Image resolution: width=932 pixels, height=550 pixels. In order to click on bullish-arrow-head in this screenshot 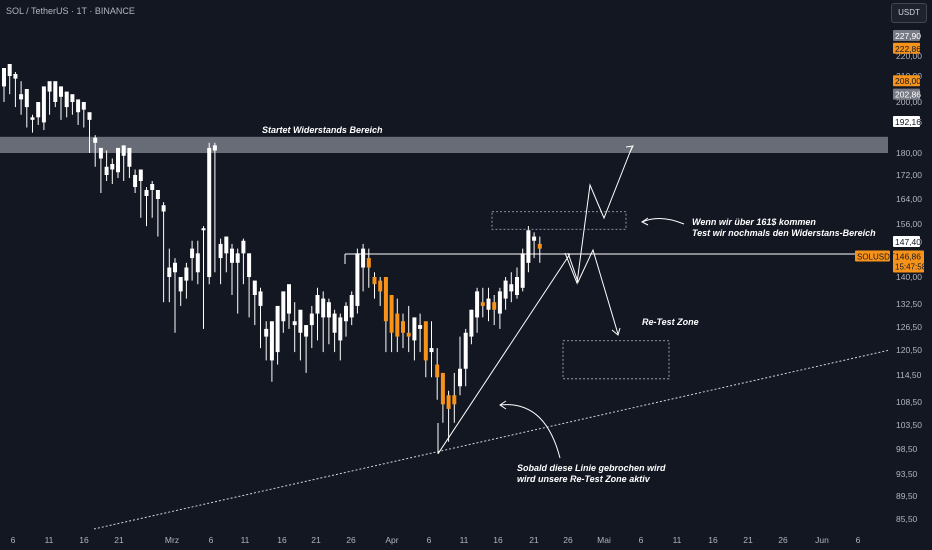, I will do `click(629, 149)`.